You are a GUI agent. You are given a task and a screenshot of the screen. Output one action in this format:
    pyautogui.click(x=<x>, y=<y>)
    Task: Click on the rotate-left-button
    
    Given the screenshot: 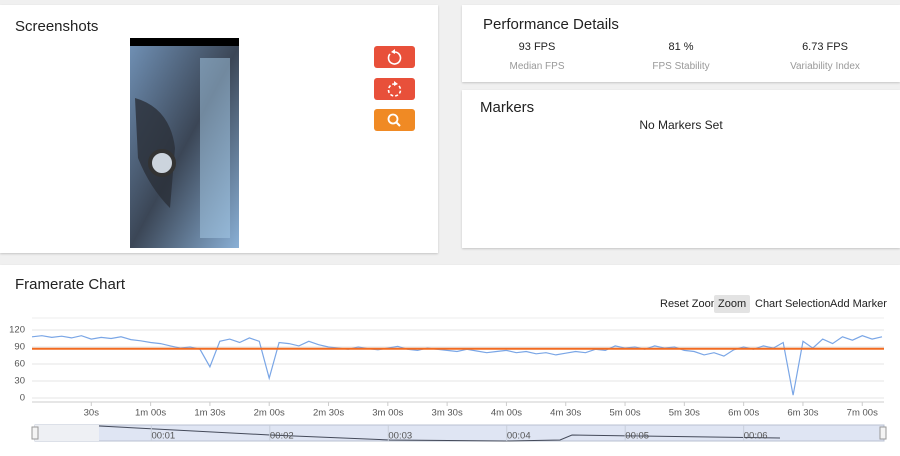 What is the action you would take?
    pyautogui.click(x=394, y=57)
    